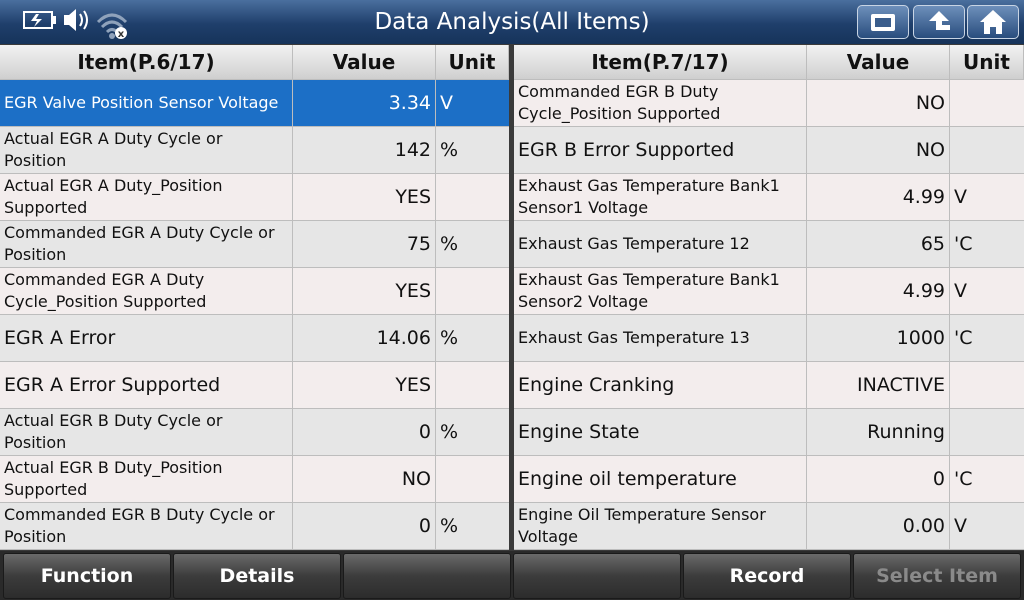 The height and width of the screenshot is (600, 1024). Describe the element at coordinates (660, 432) in the screenshot. I see `item-cell: Engine State` at that location.